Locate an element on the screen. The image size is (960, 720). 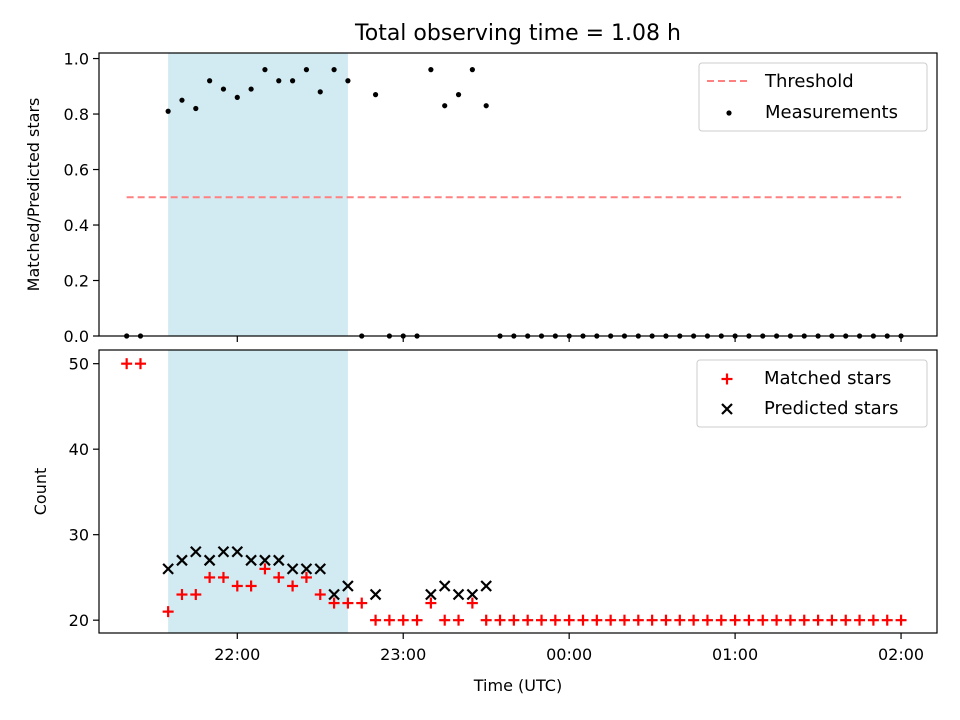
bottom-legend-box is located at coordinates (812, 393).